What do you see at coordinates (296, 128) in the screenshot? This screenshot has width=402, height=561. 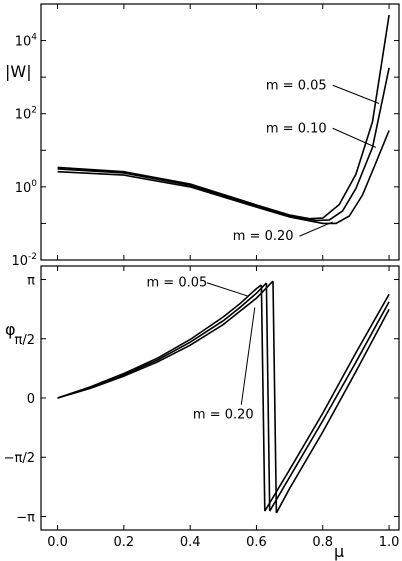 I see `top-annotation-label: m = 0.10` at bounding box center [296, 128].